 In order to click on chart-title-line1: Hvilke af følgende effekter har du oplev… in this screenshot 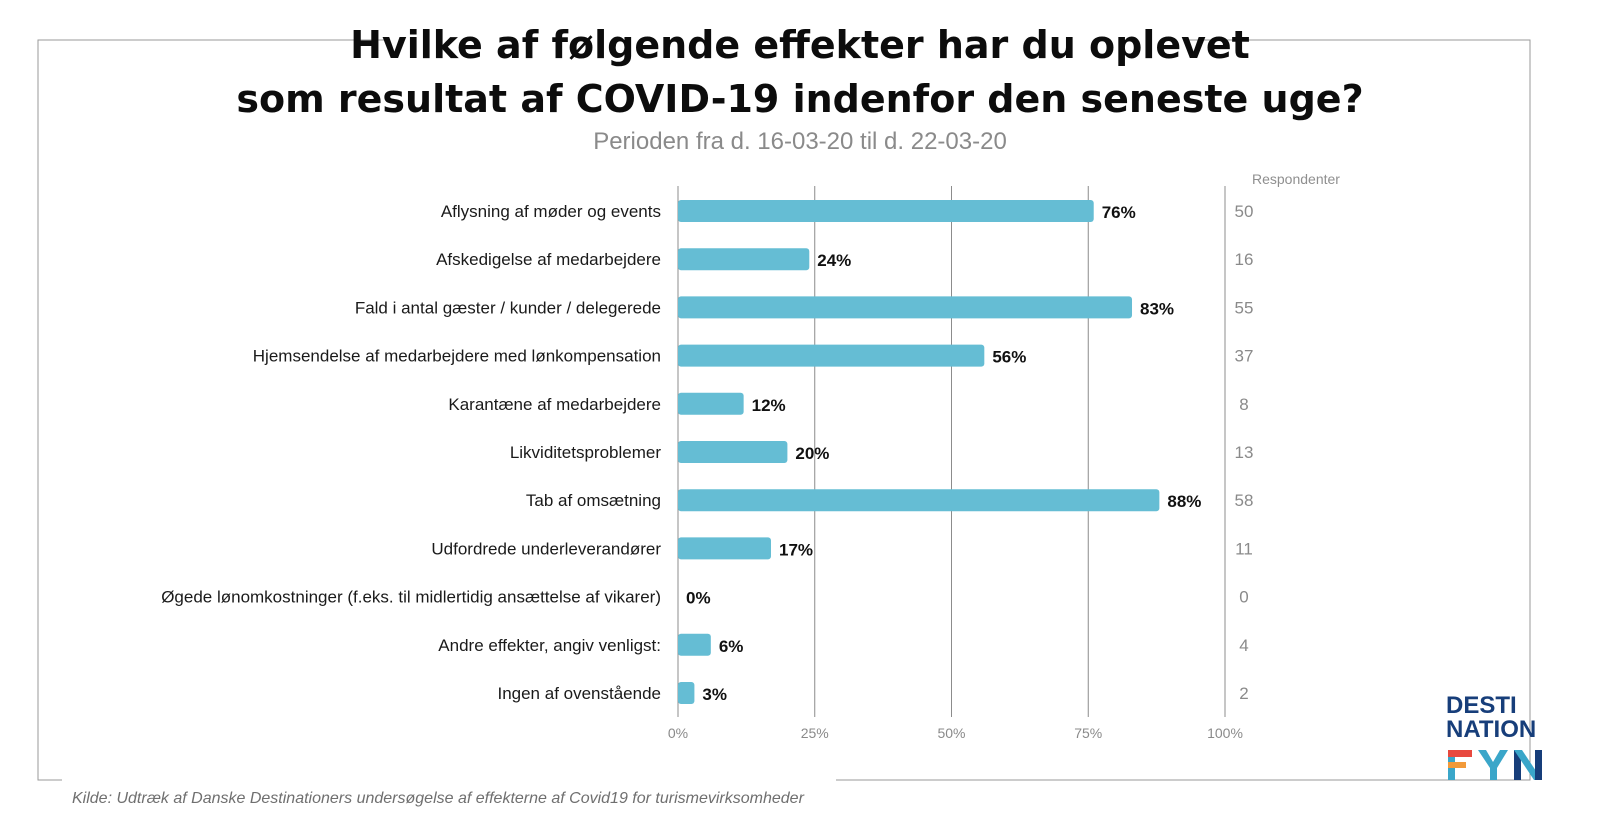, I will do `click(800, 45)`.